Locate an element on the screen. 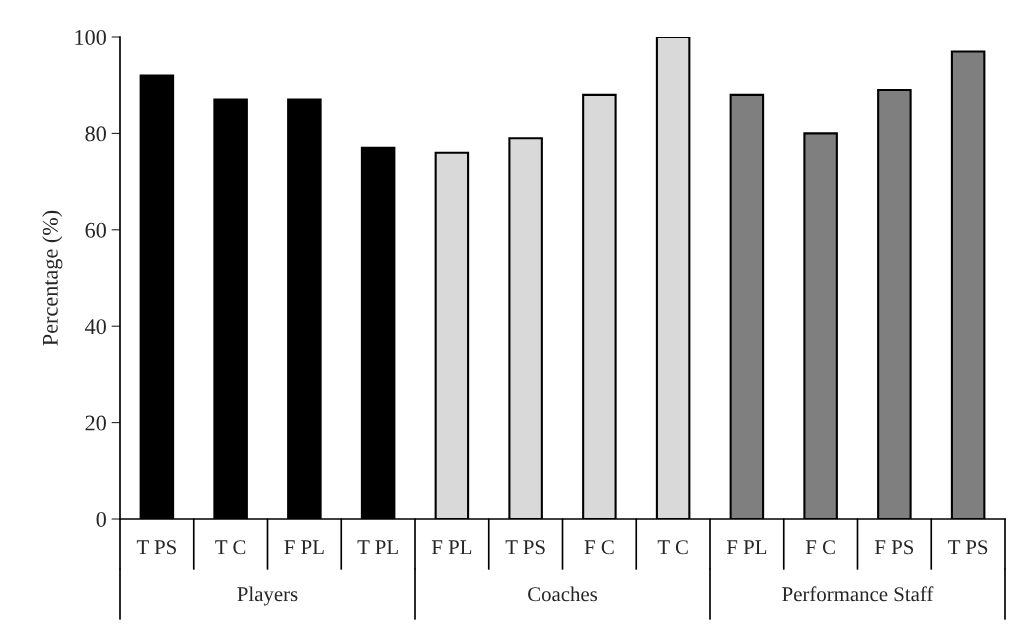 Image resolution: width=1019 pixels, height=635 pixels. text: Performance Staff is located at coordinates (858, 594).